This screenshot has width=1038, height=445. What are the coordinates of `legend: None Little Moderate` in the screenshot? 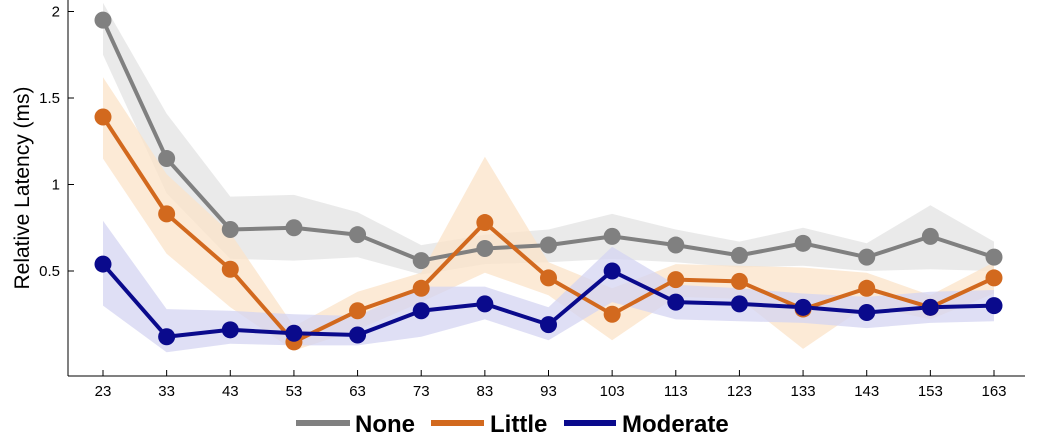 It's located at (512, 424).